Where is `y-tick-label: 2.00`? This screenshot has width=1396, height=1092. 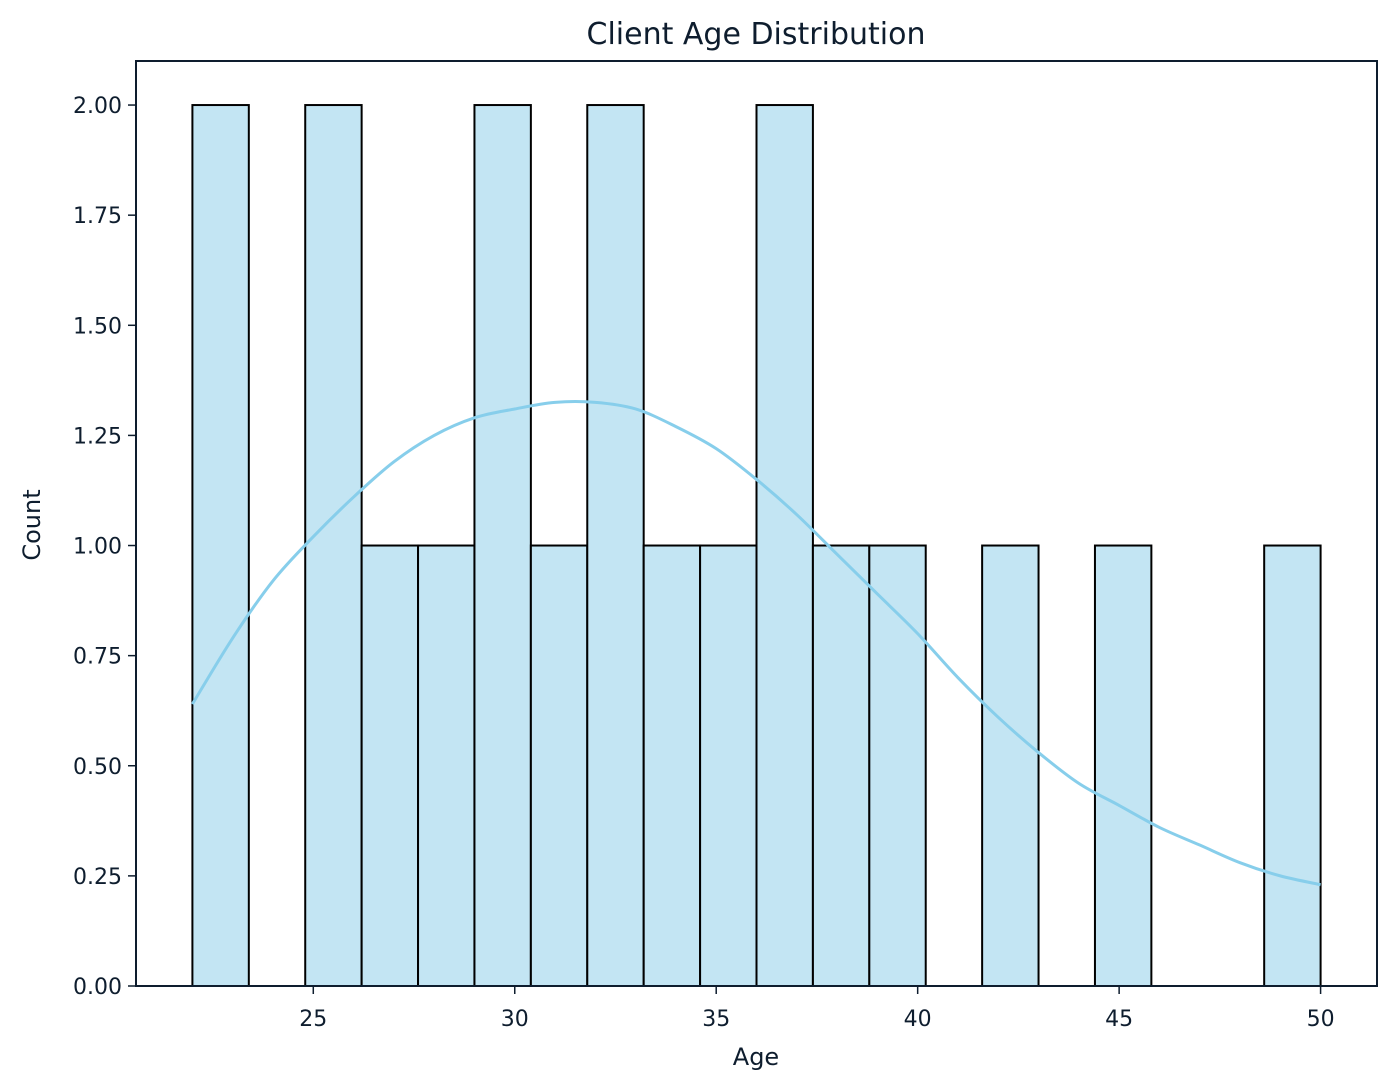 y-tick-label: 2.00 is located at coordinates (97, 106).